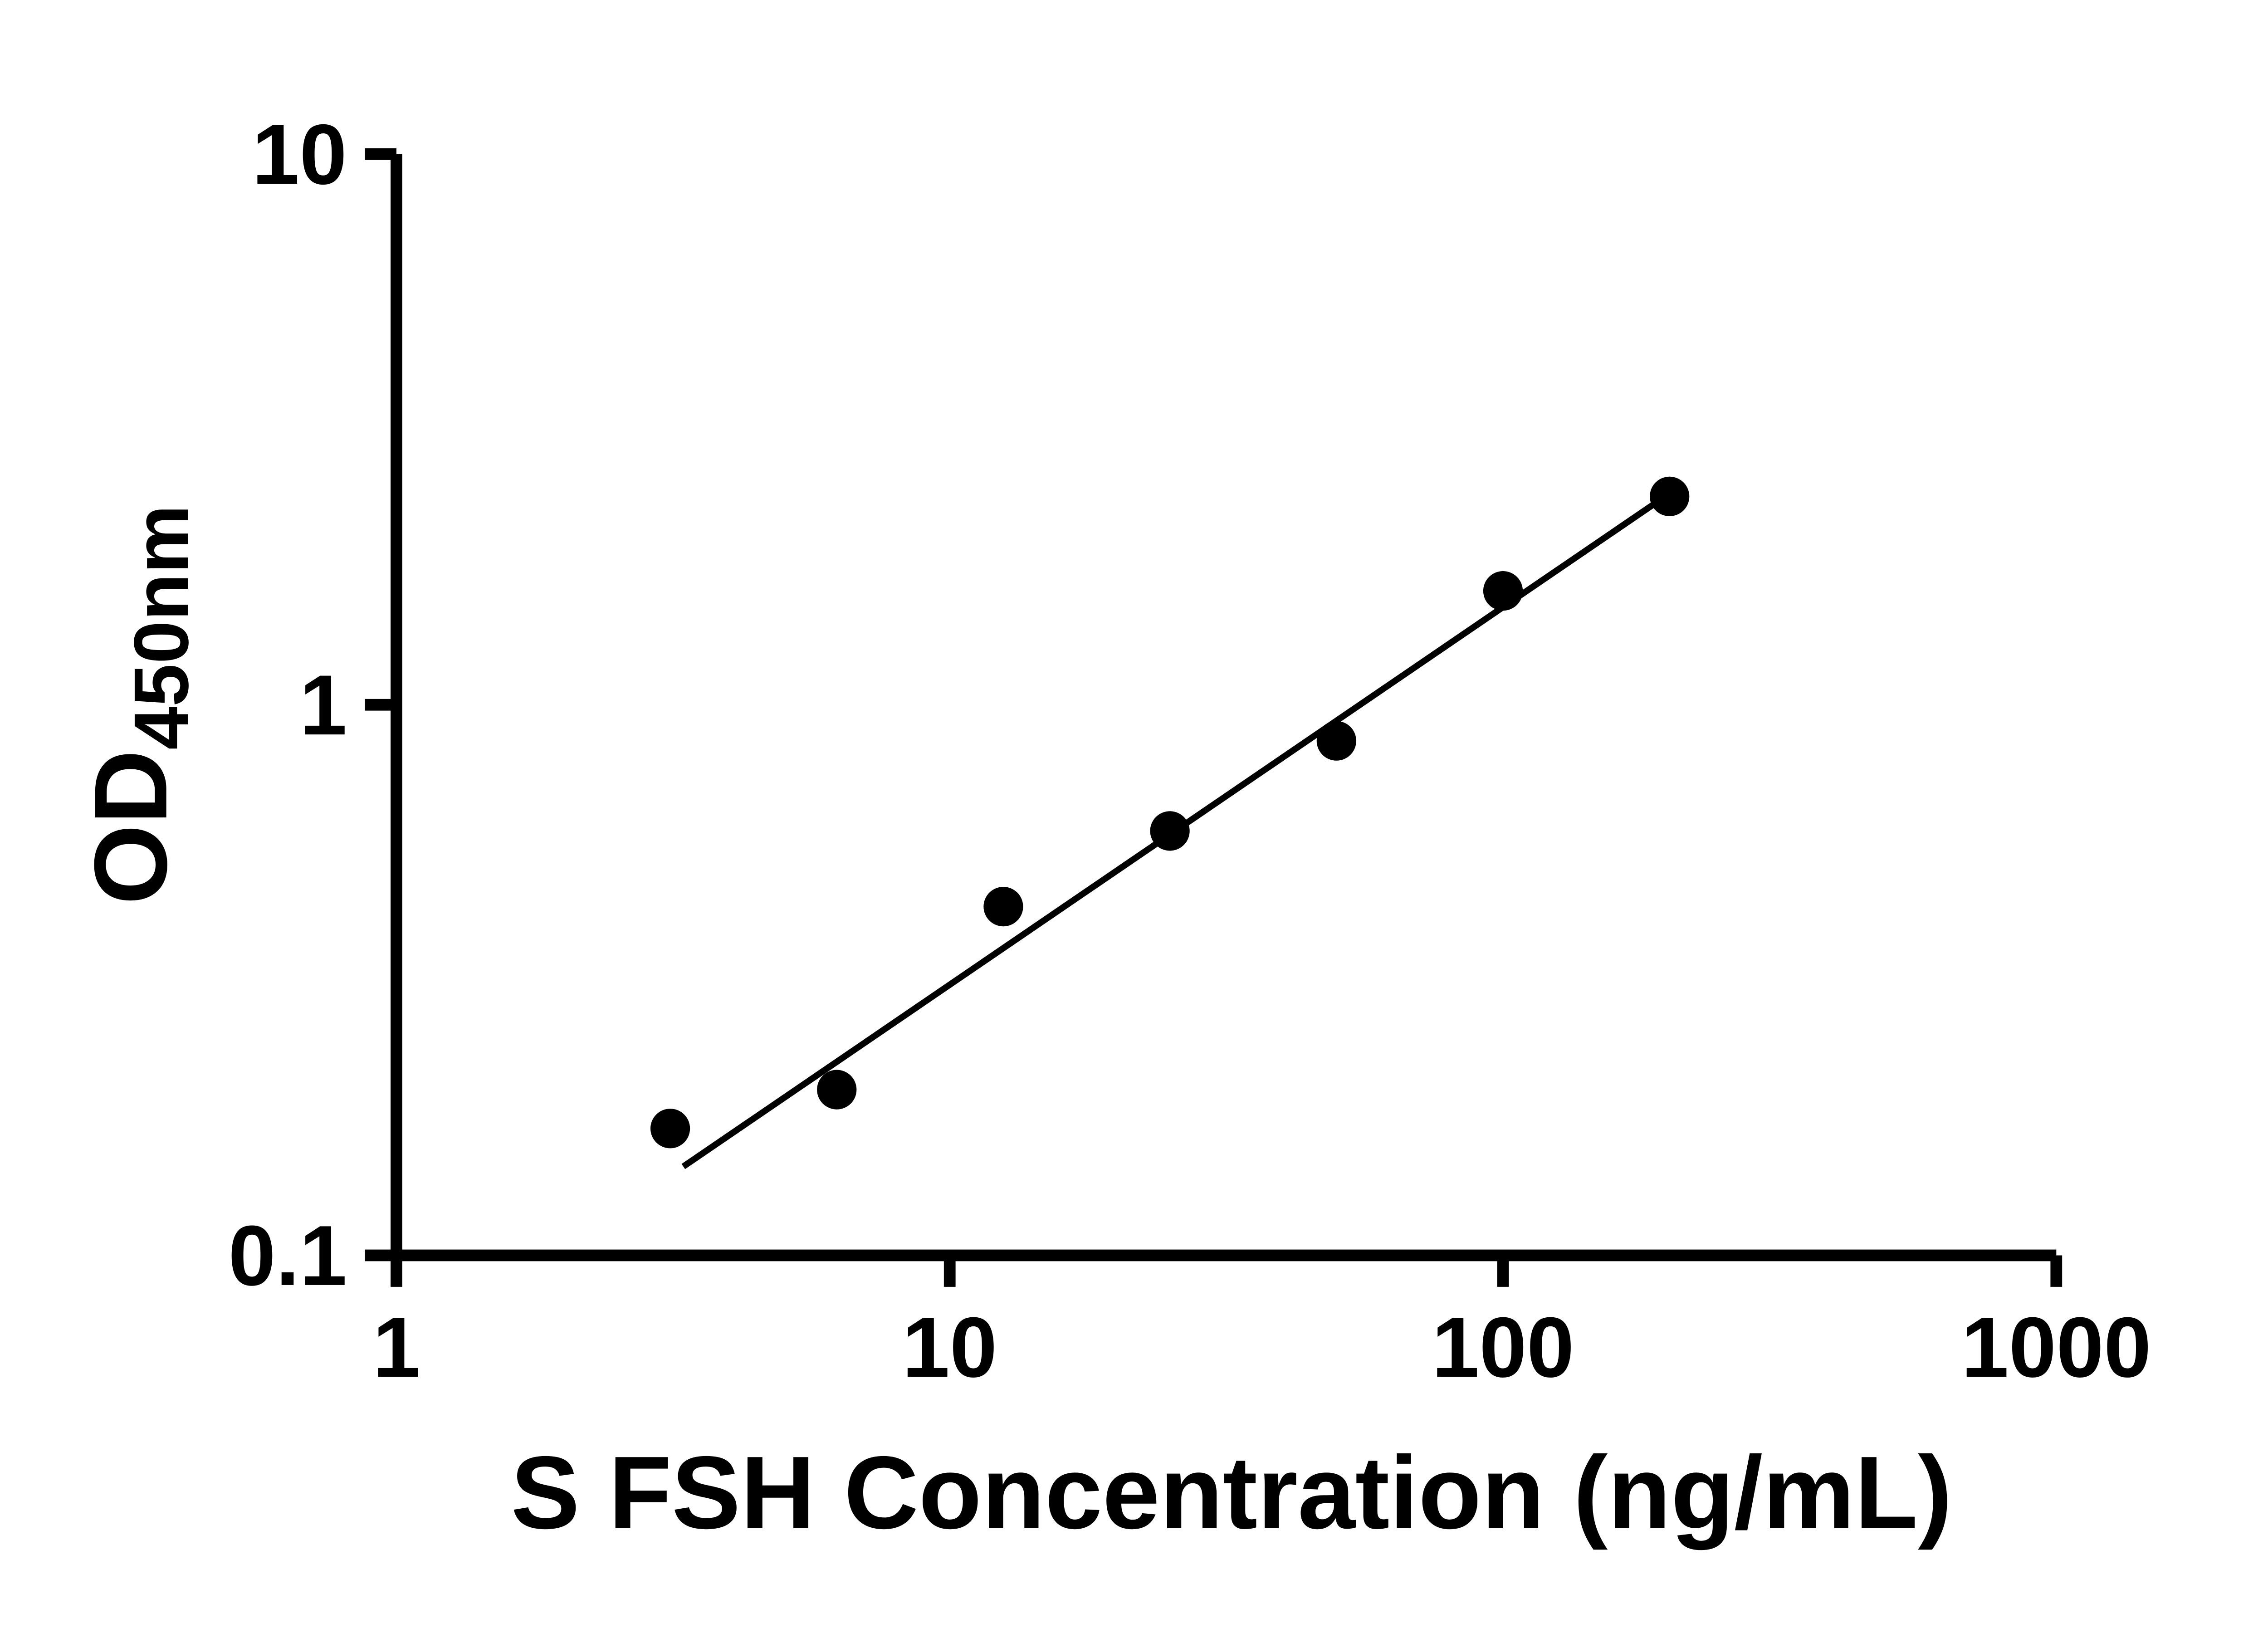 This screenshot has width=2268, height=1633. Describe the element at coordinates (397, 1347) in the screenshot. I see `x-axis-tick-label: 1` at that location.